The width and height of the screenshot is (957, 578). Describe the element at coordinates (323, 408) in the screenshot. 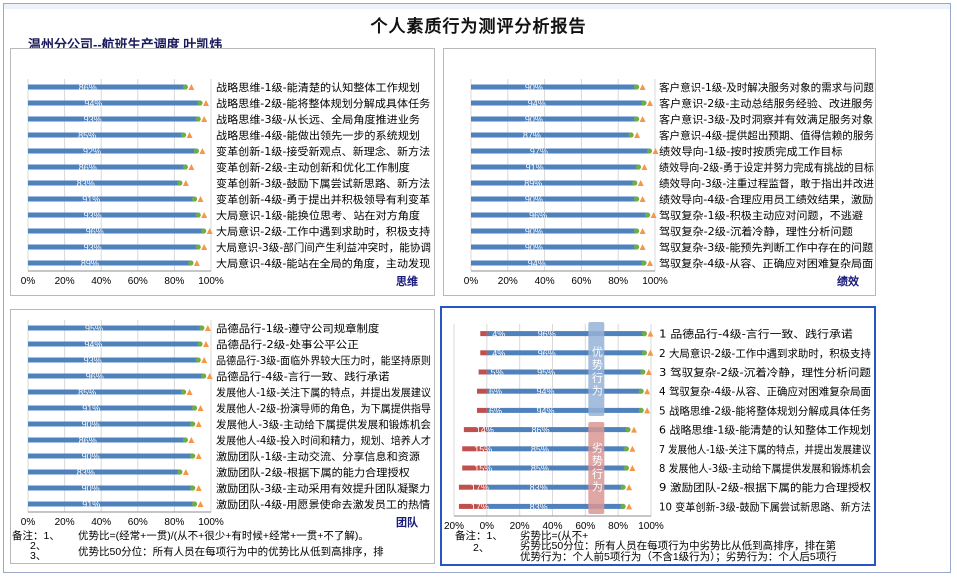

I see `item-label-6: 发展他人-2级-扮演导师的角色，为下属提供指导` at that location.